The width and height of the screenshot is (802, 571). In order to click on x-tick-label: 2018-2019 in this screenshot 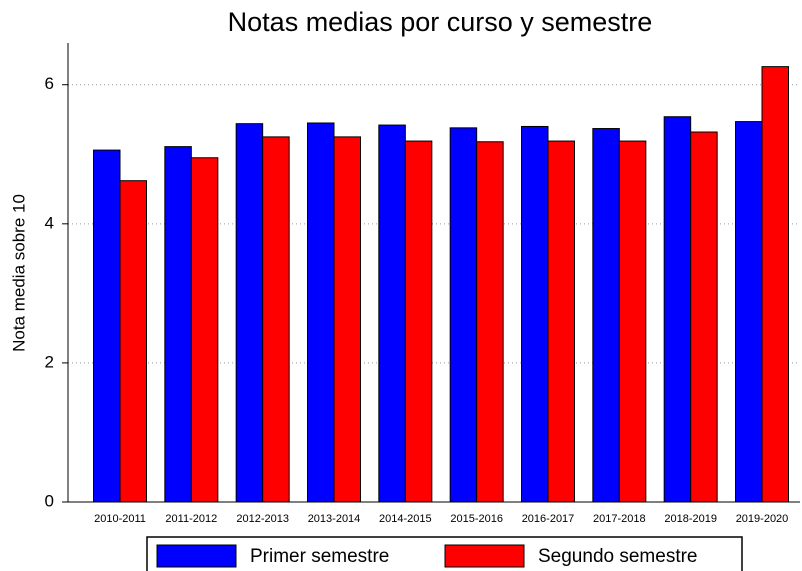, I will do `click(690, 519)`.